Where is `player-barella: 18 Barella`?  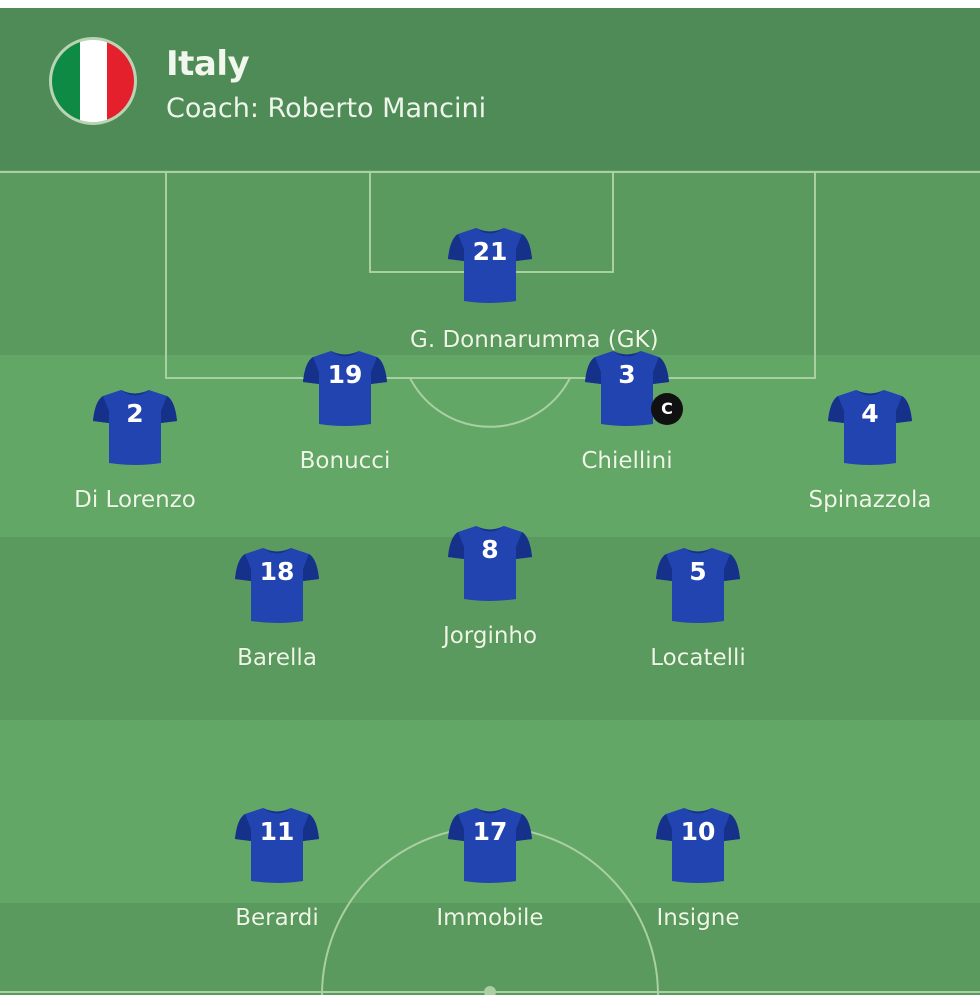 player-barella: 18 Barella is located at coordinates (277, 608).